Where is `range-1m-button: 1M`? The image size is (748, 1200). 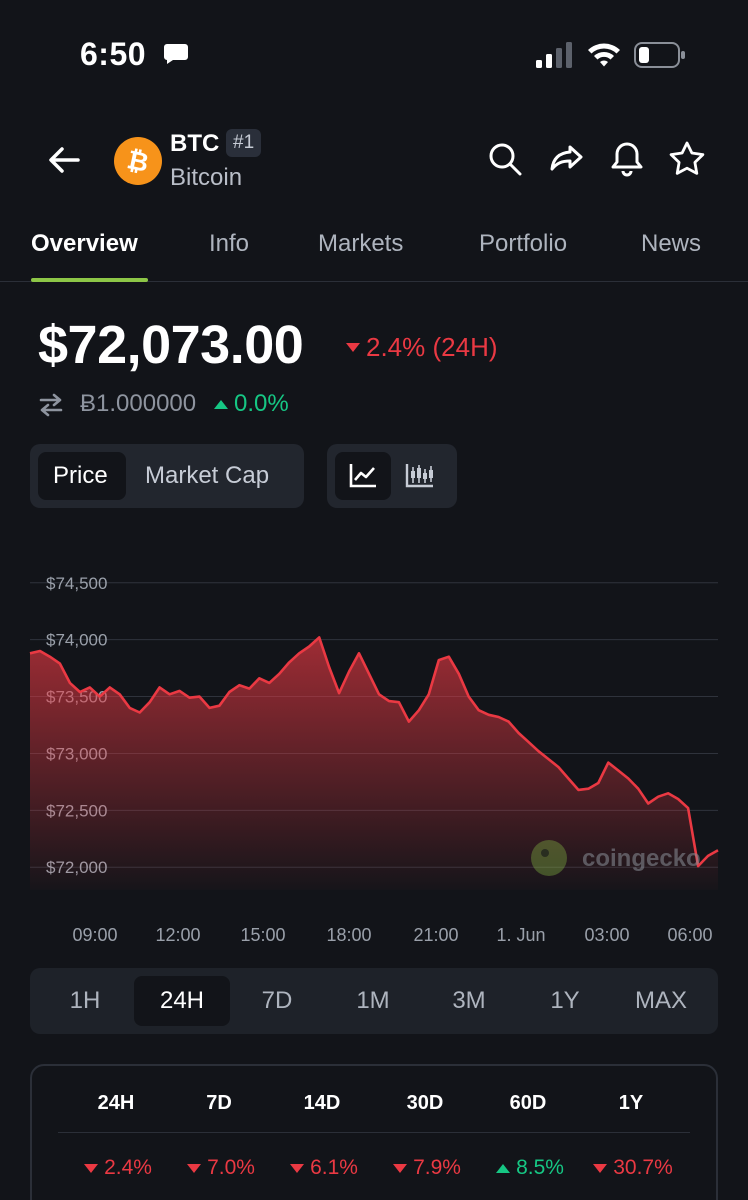 range-1m-button: 1M is located at coordinates (373, 1000).